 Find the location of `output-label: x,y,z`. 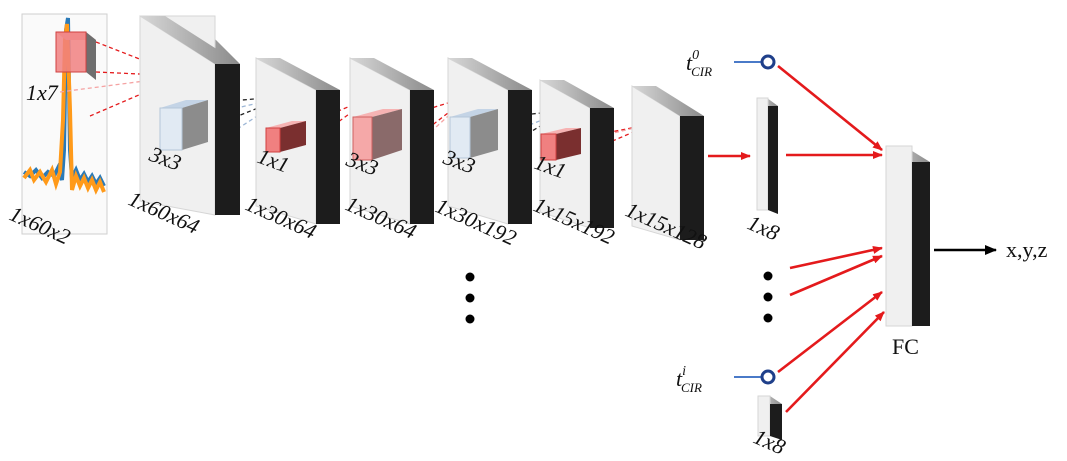

output-label: x,y,z is located at coordinates (1027, 249).